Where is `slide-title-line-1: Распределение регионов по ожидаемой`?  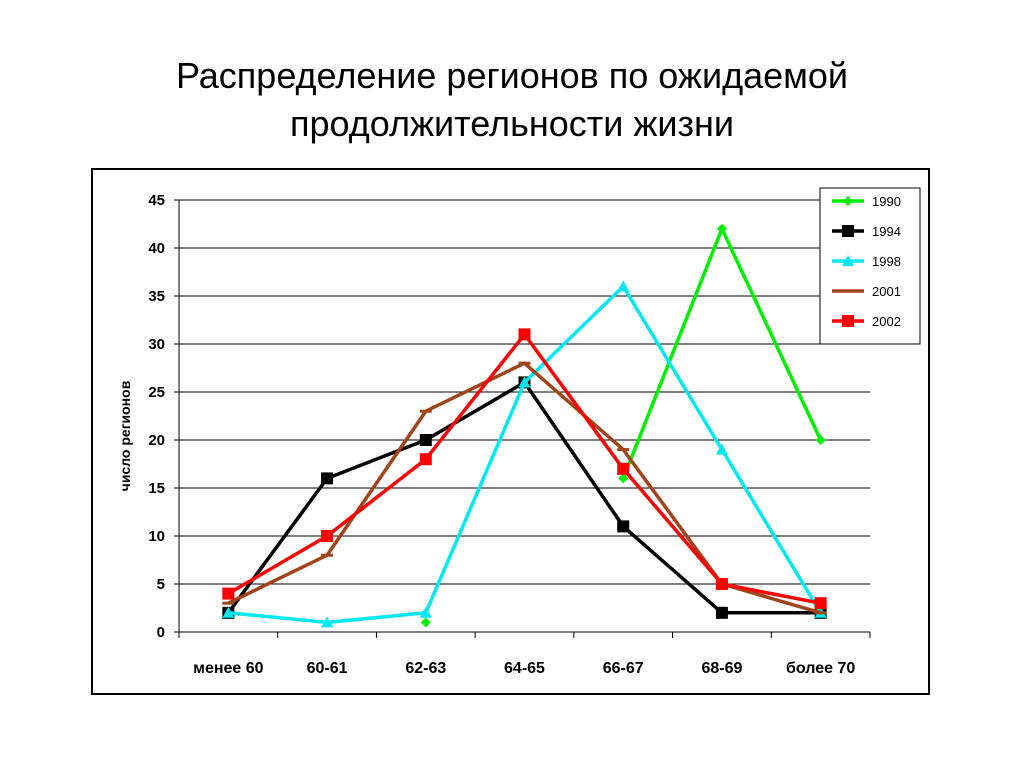 slide-title-line-1: Распределение регионов по ожидаемой is located at coordinates (512, 75).